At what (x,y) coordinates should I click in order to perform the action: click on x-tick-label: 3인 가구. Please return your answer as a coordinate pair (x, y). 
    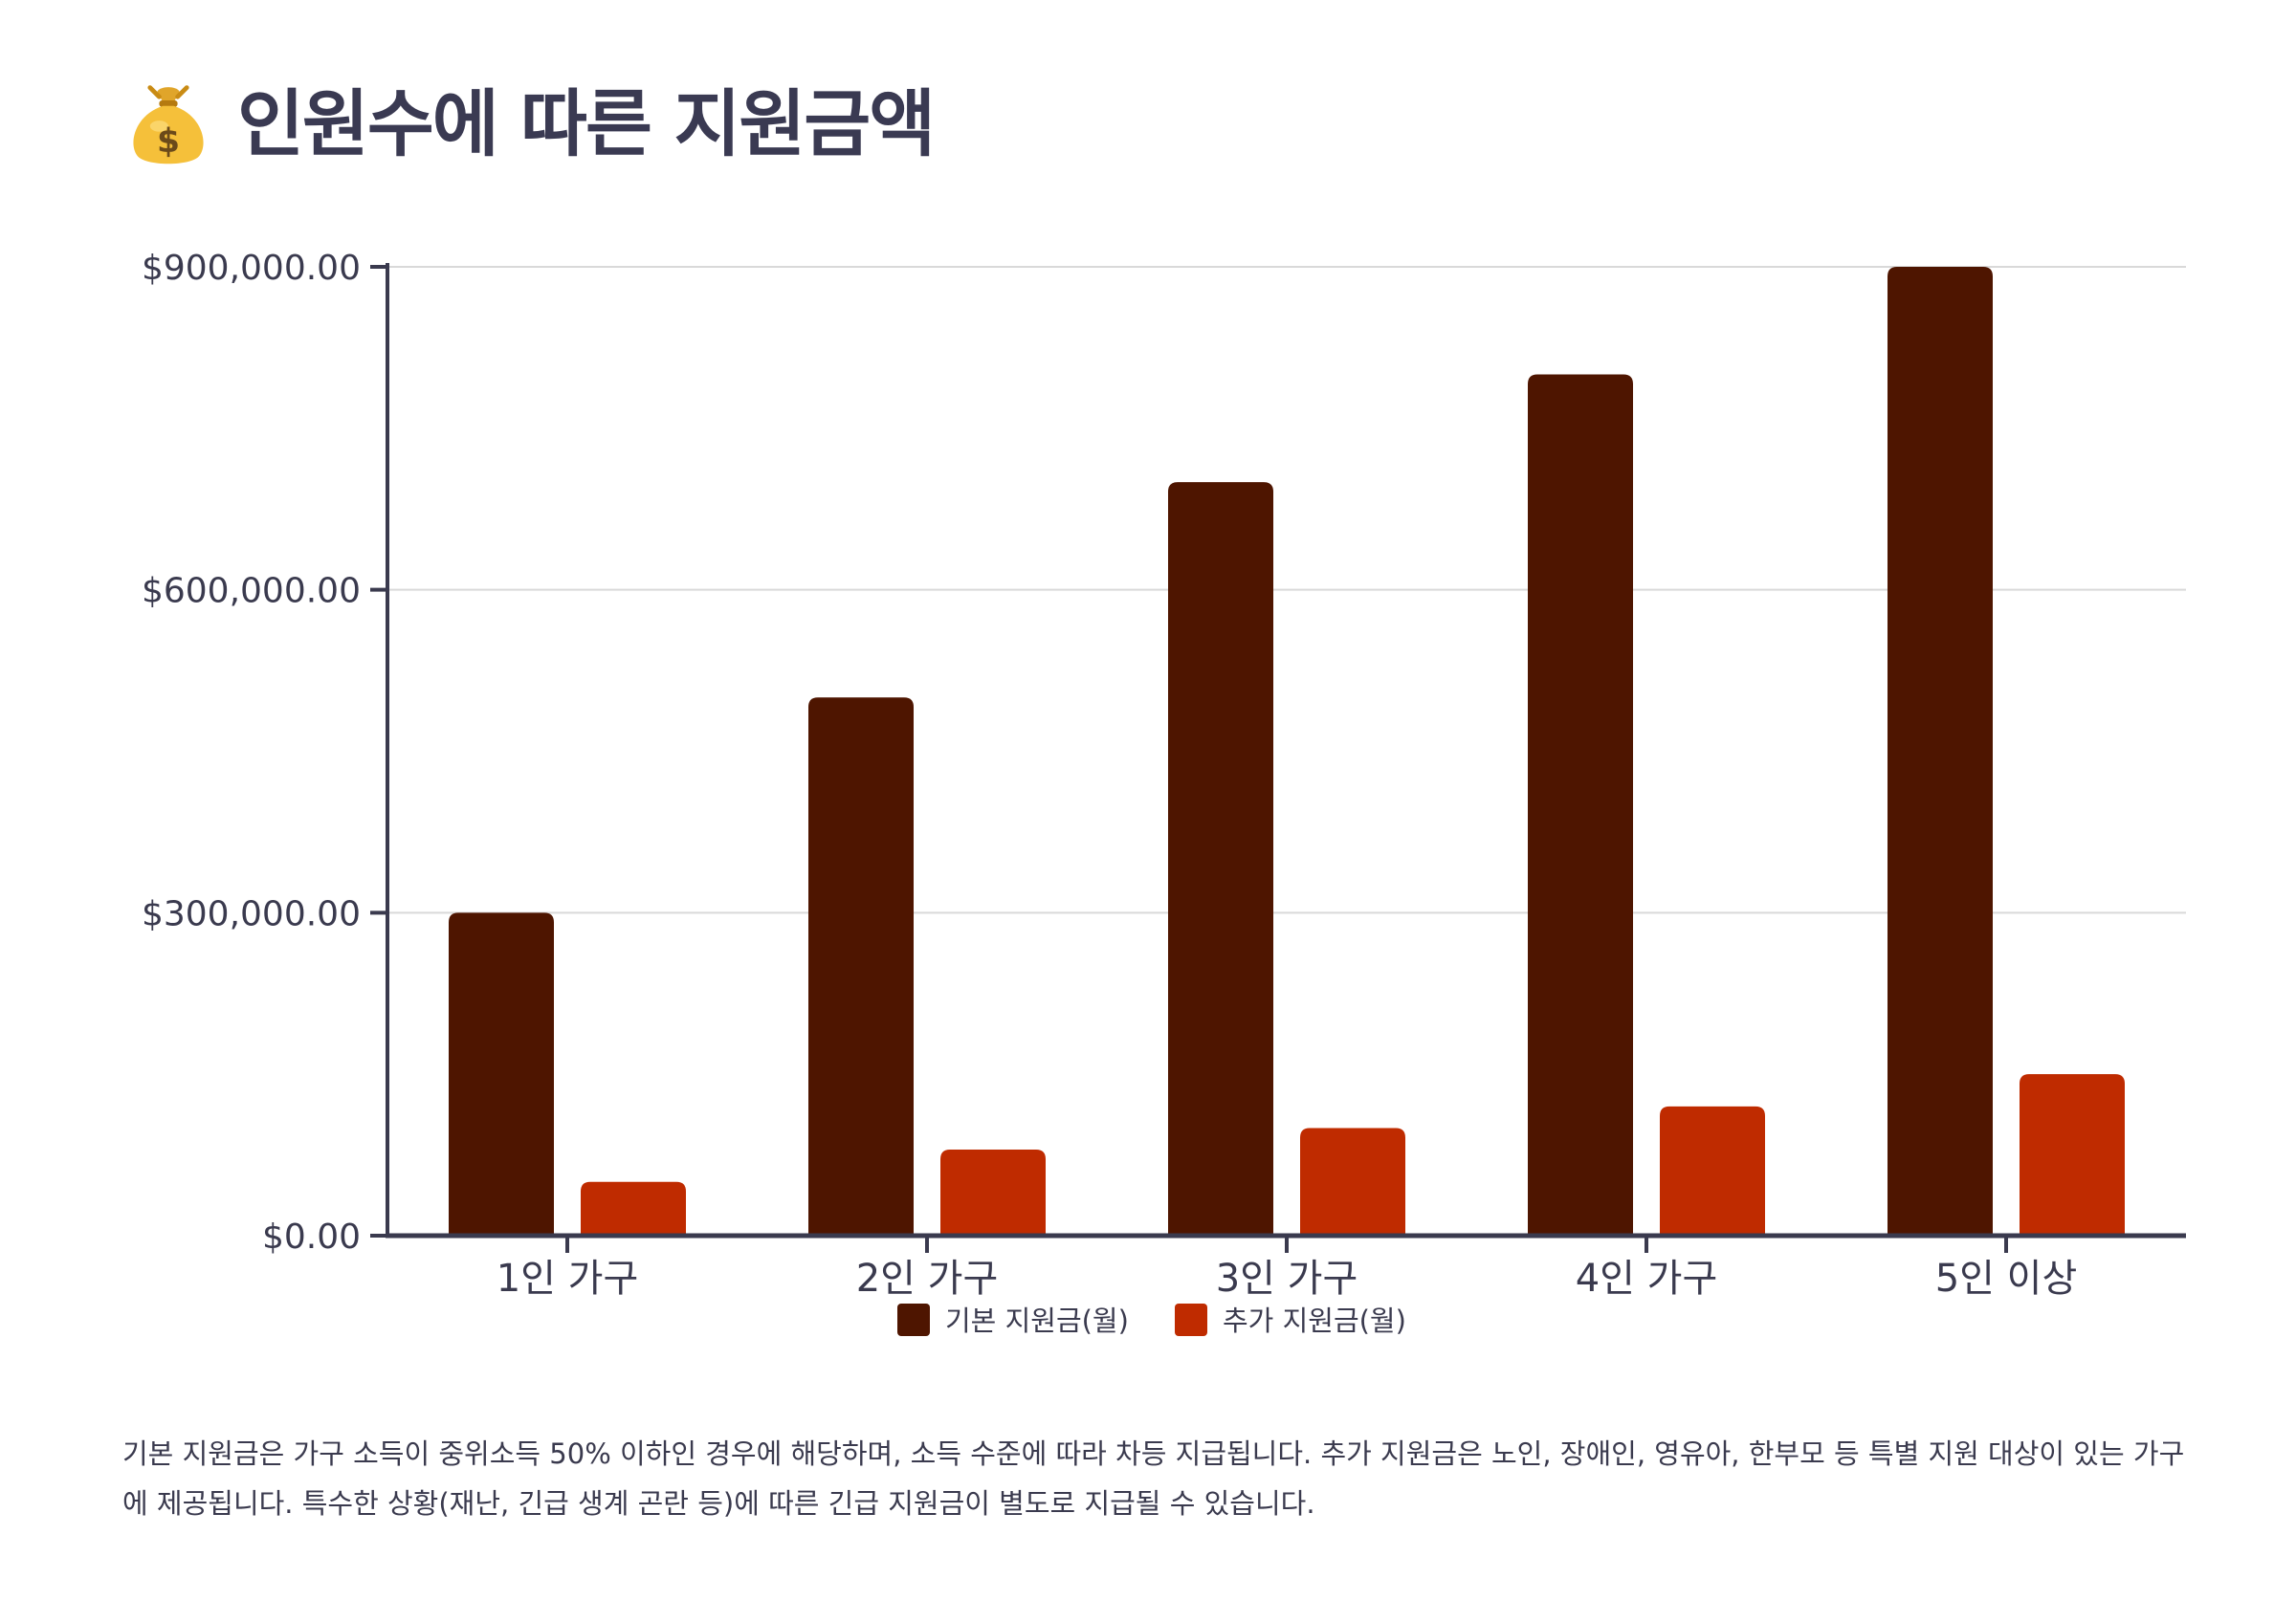
    Looking at the image, I should click on (1287, 1279).